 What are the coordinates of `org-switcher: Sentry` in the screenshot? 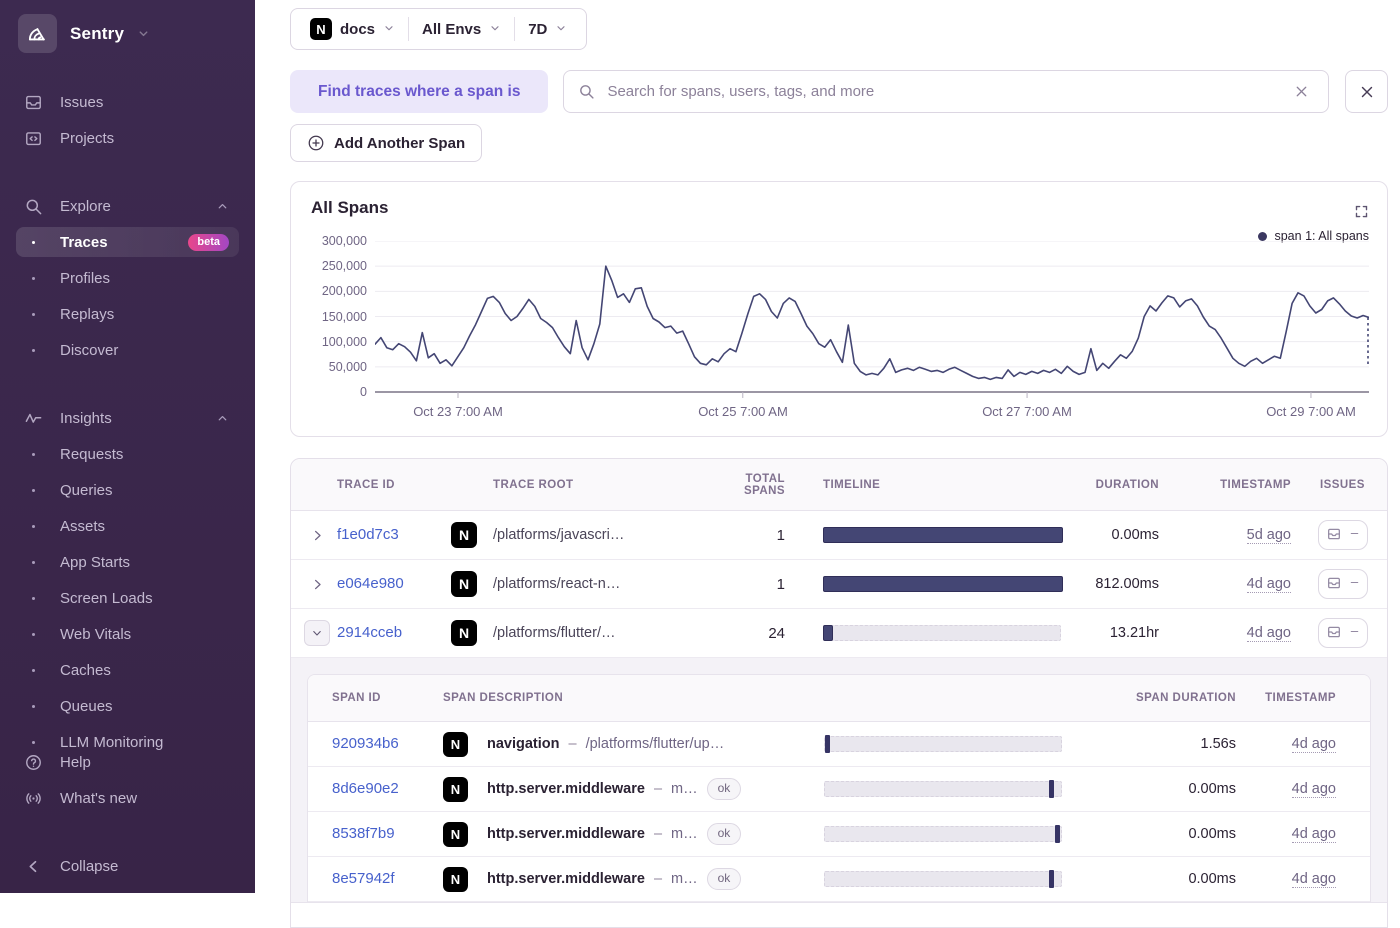 It's located at (127, 26).